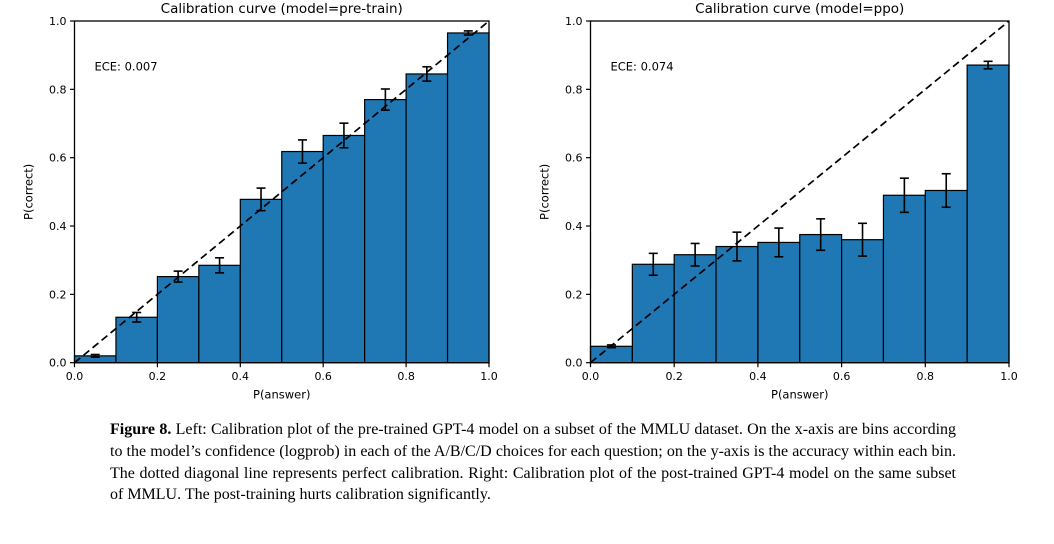 The height and width of the screenshot is (544, 1054). What do you see at coordinates (141, 429) in the screenshot?
I see `figure-caption-label: Figure 8.` at bounding box center [141, 429].